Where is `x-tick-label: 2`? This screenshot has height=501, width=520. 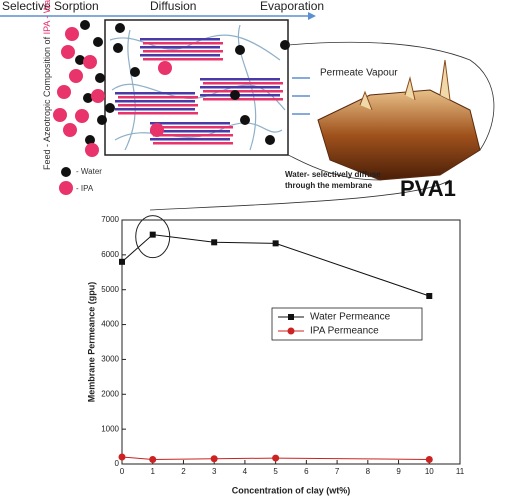
x-tick-label: 2 is located at coordinates (183, 471).